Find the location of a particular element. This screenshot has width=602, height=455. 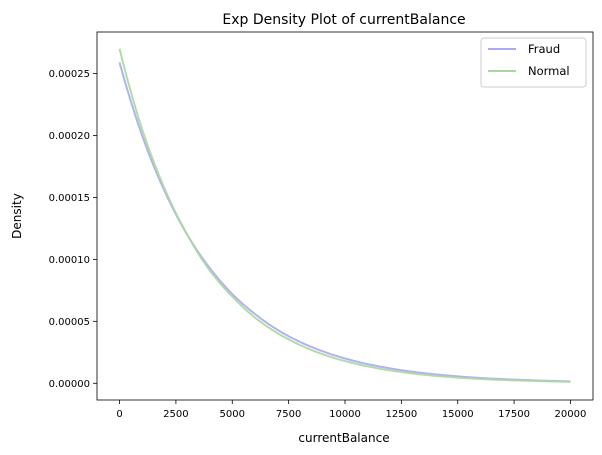

legend-frame is located at coordinates (533, 62).